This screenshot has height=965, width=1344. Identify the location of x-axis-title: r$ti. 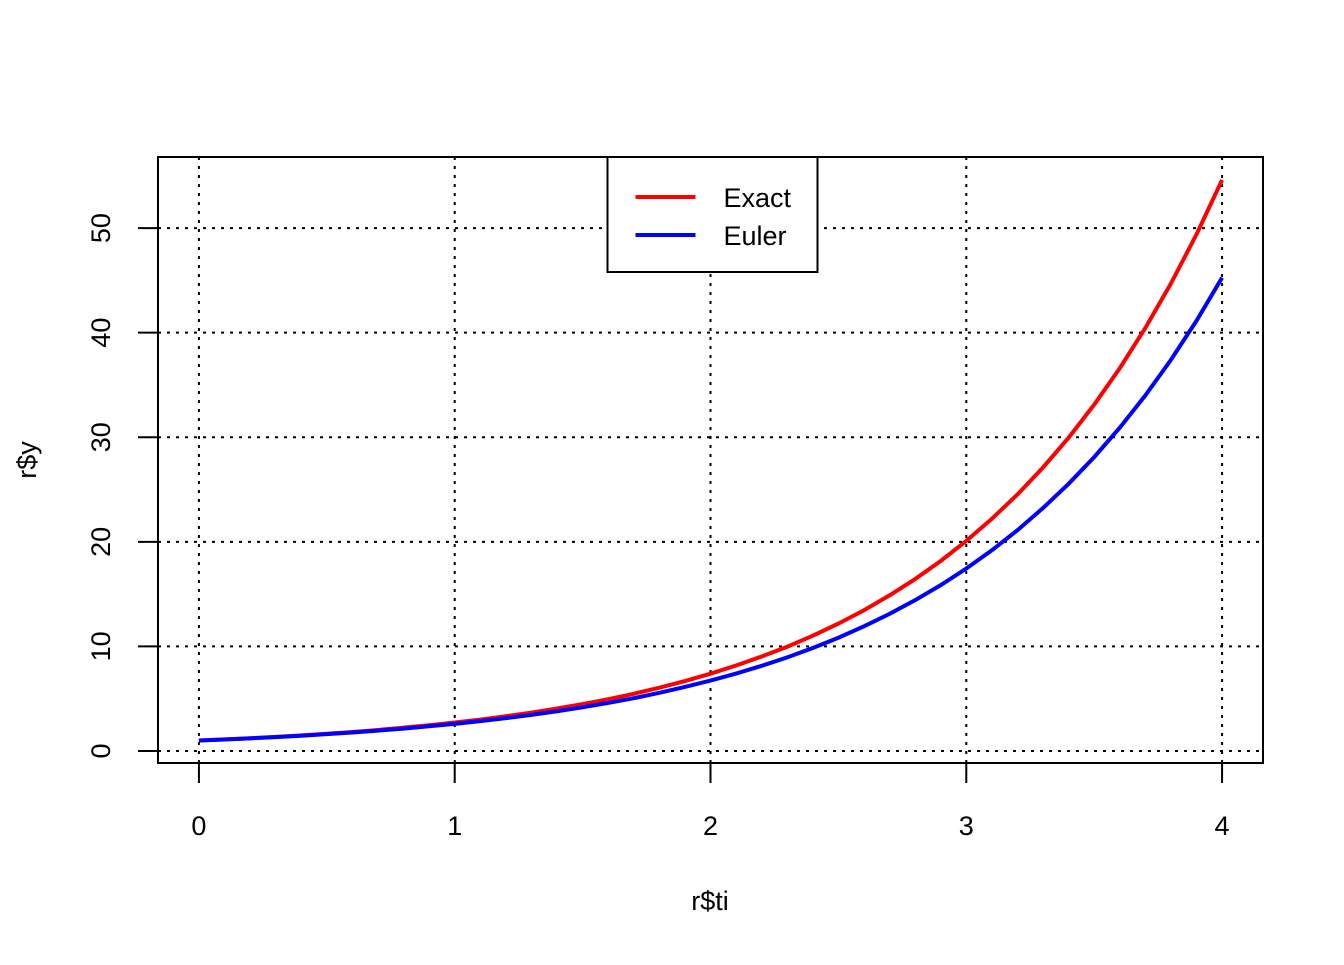
(710, 901).